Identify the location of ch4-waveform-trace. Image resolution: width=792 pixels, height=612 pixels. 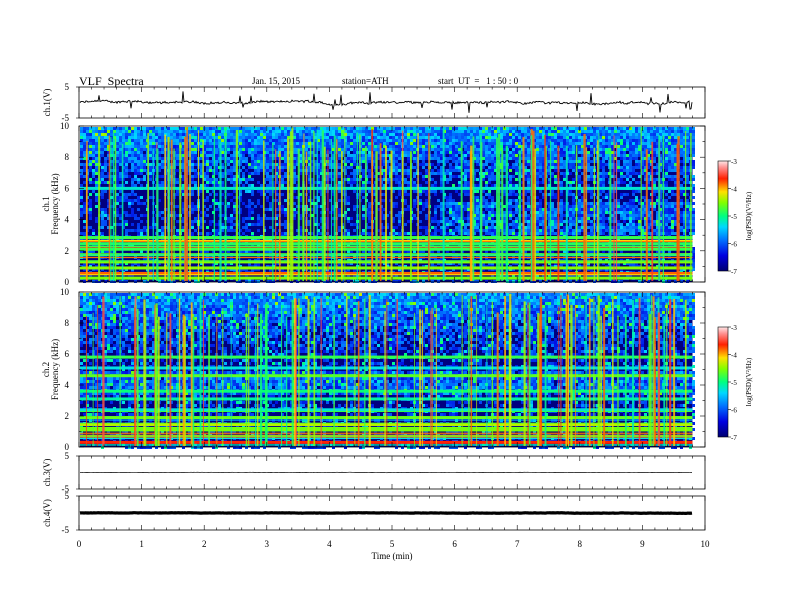
(386, 513).